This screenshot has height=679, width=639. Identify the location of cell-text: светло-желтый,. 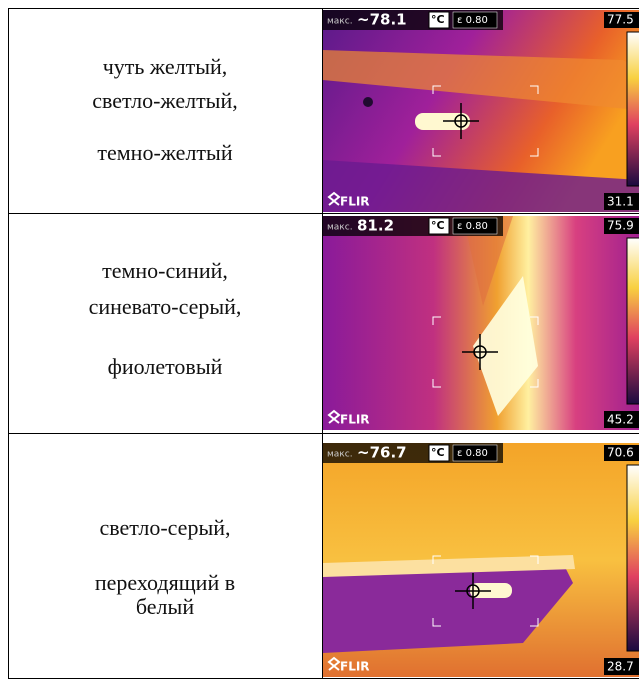
(165, 100).